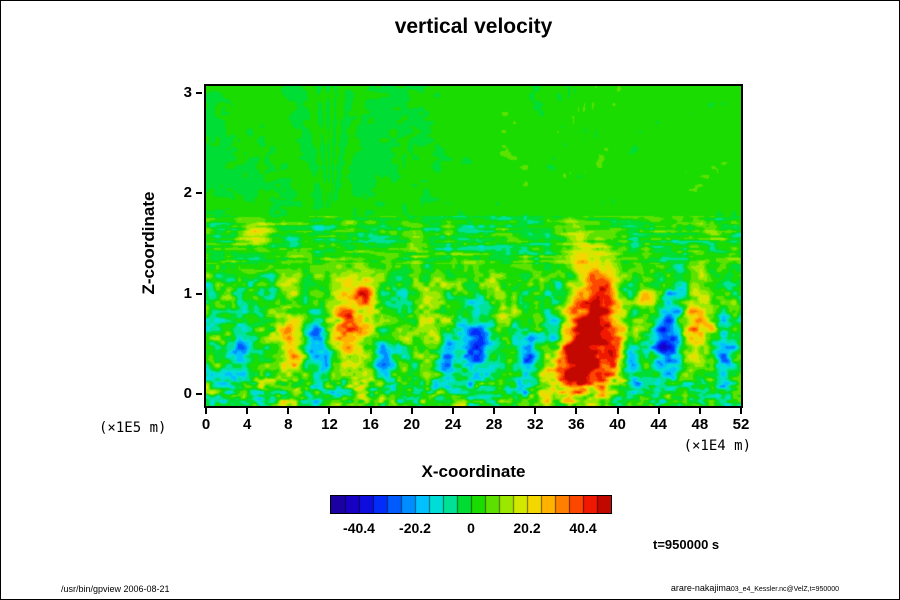  I want to click on colorbar-frame, so click(471, 504).